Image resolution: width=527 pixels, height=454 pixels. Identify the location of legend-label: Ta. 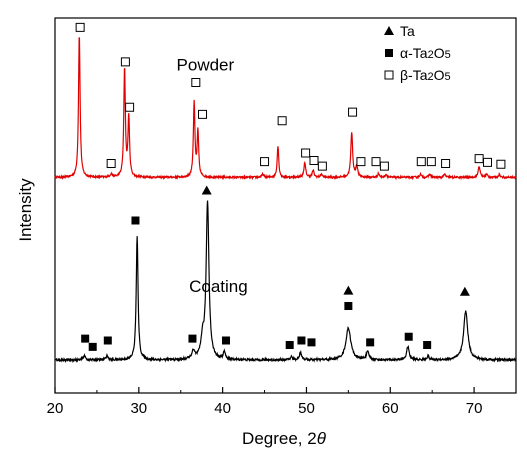
(407, 31).